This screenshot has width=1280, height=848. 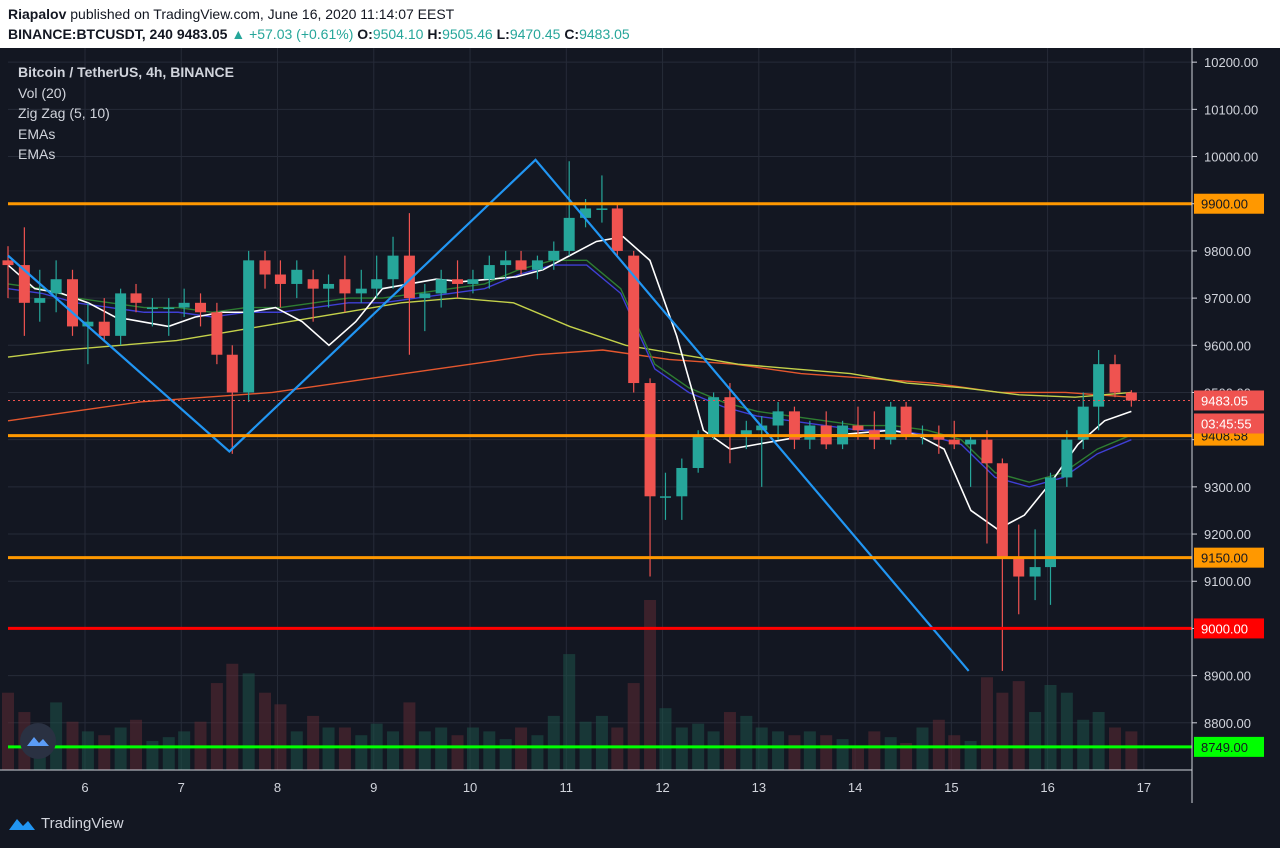 What do you see at coordinates (126, 72) in the screenshot?
I see `legend-title: Bitcoin / TetherUS, 4h, BINANCE` at bounding box center [126, 72].